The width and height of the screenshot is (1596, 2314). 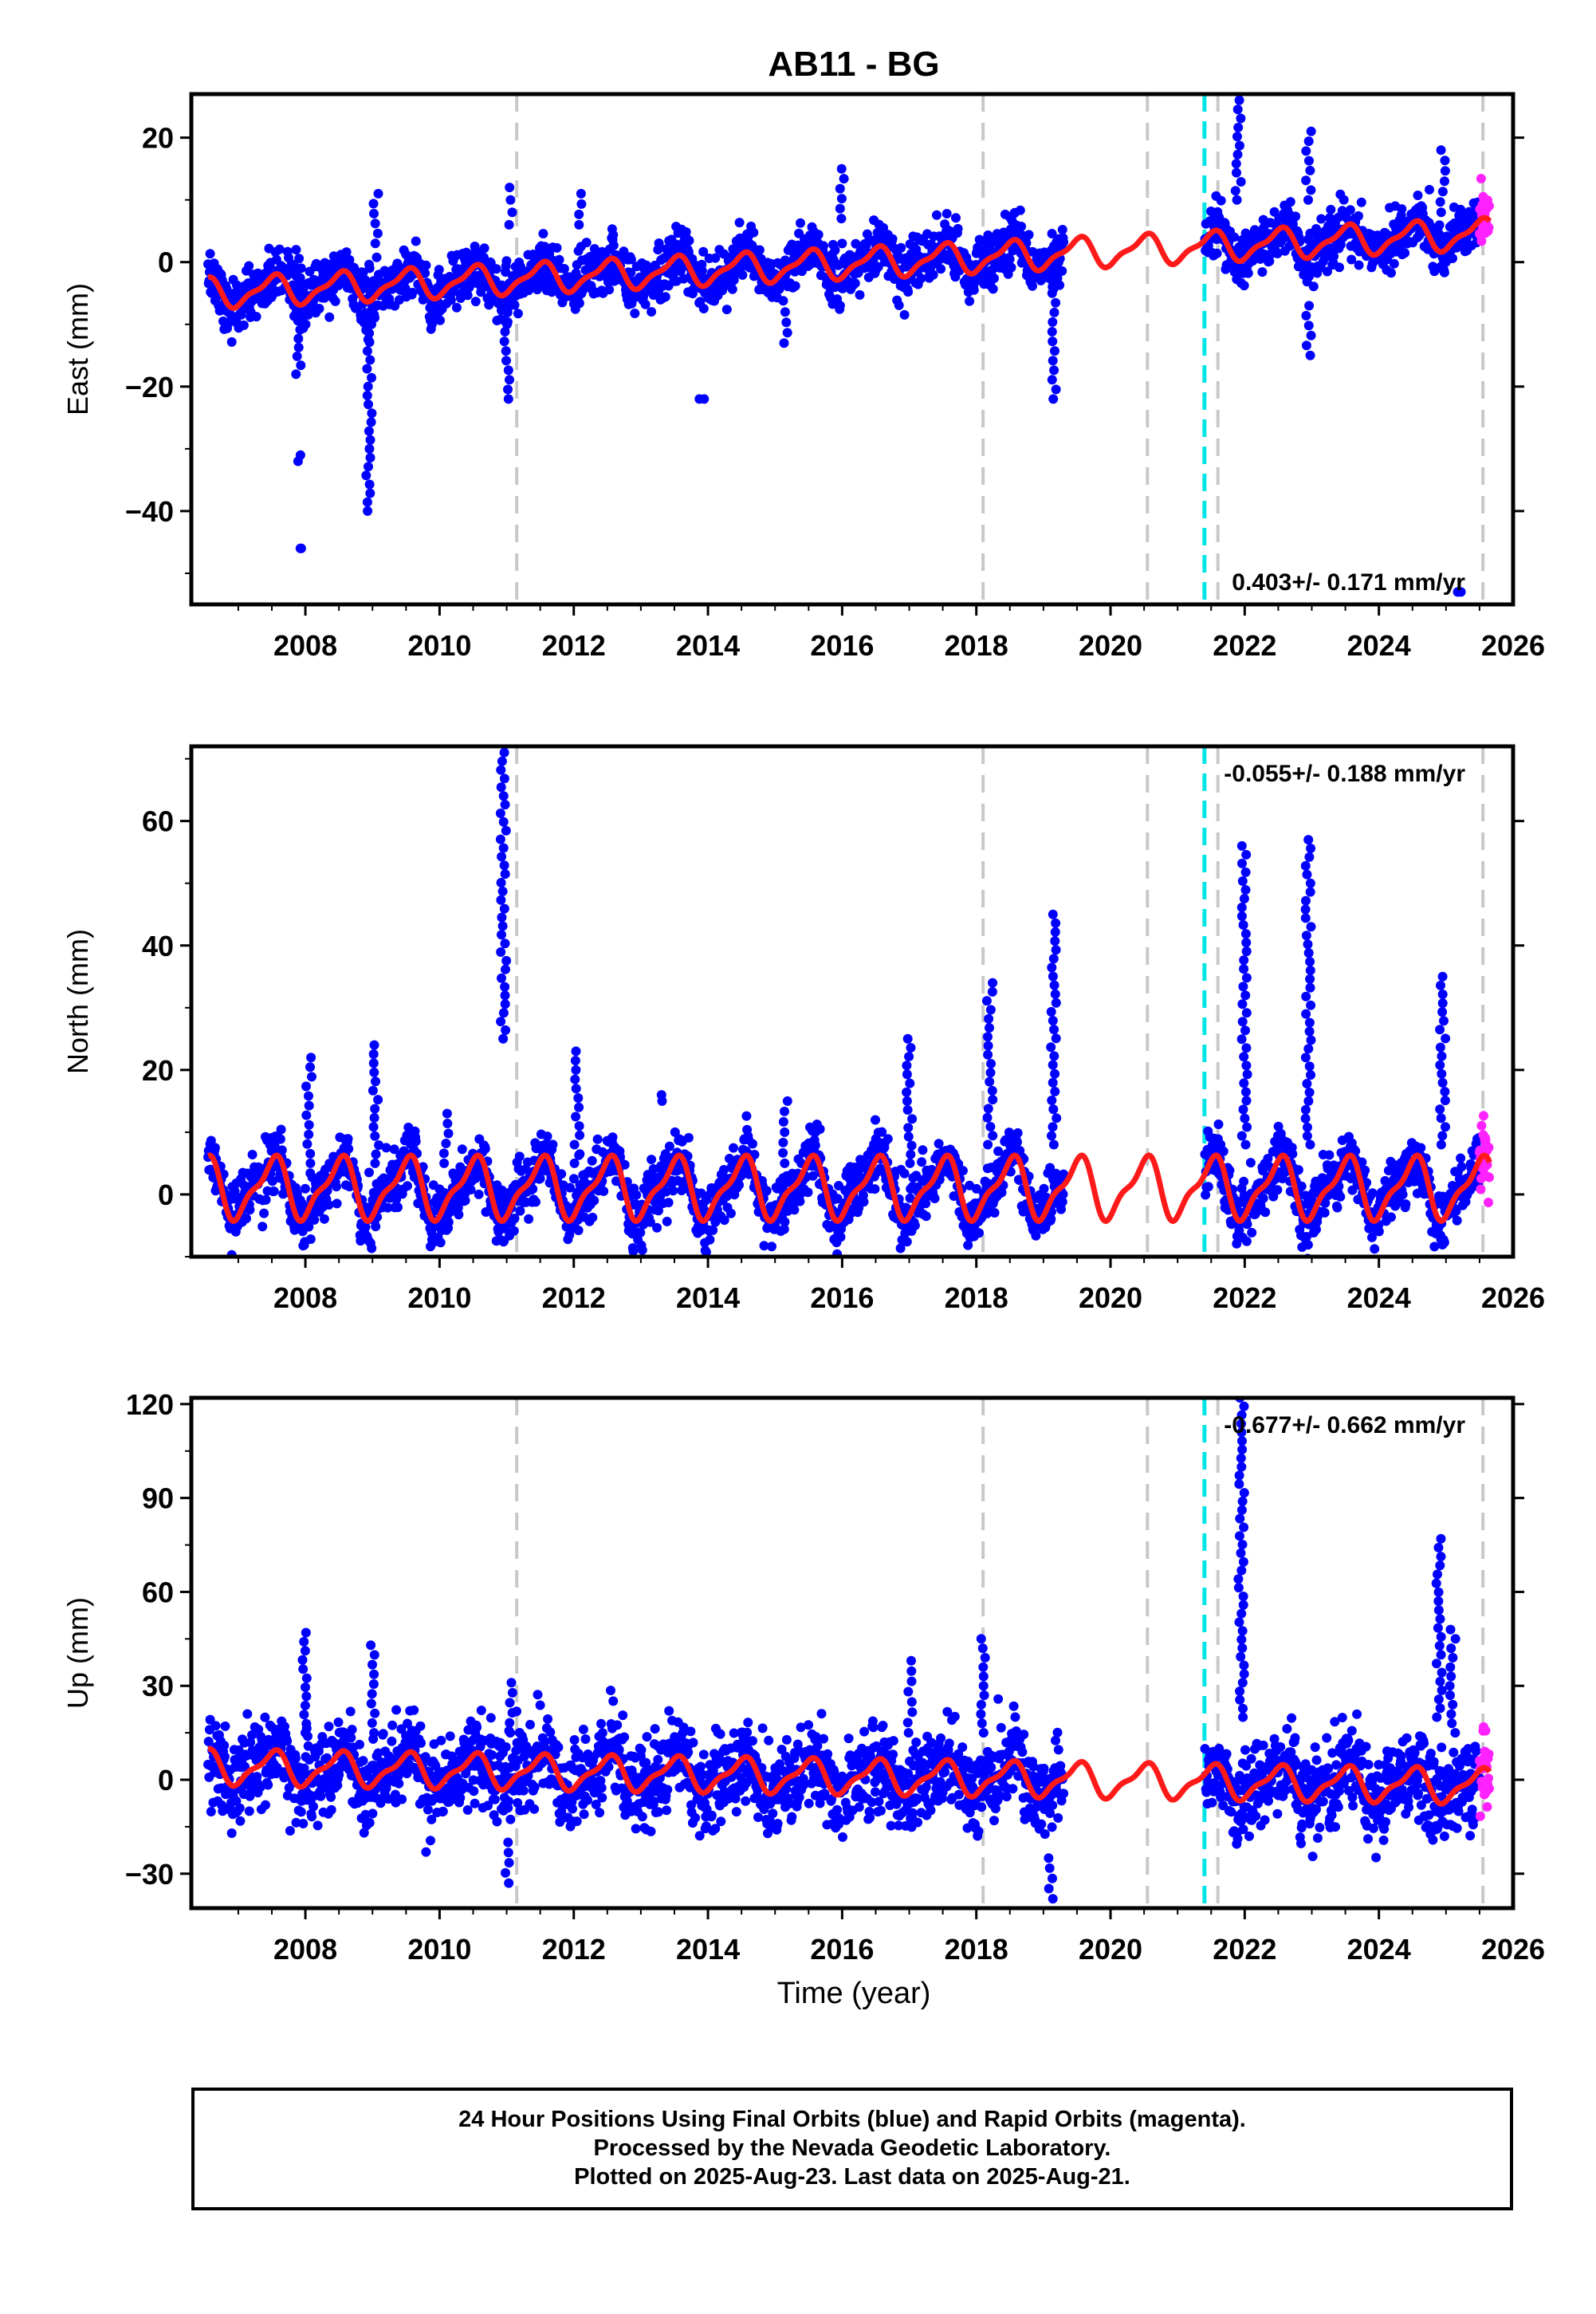 I want to click on y-tick-label: −40, so click(x=149, y=512).